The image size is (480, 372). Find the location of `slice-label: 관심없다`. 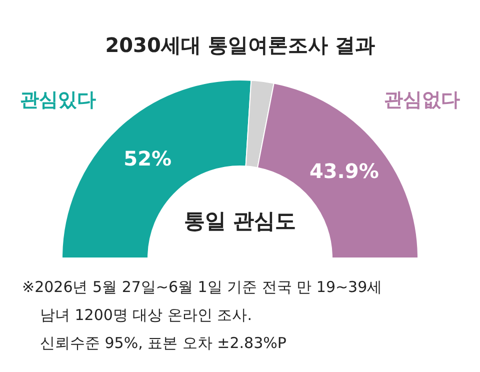

slice-label: 관심없다 is located at coordinates (422, 100).